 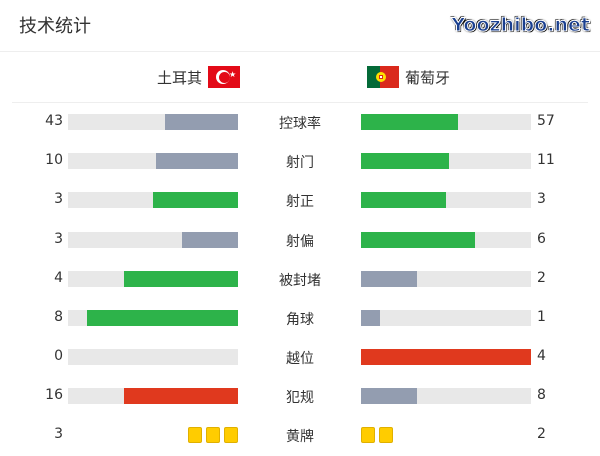 What do you see at coordinates (54, 121) in the screenshot?
I see `home-value: 43` at bounding box center [54, 121].